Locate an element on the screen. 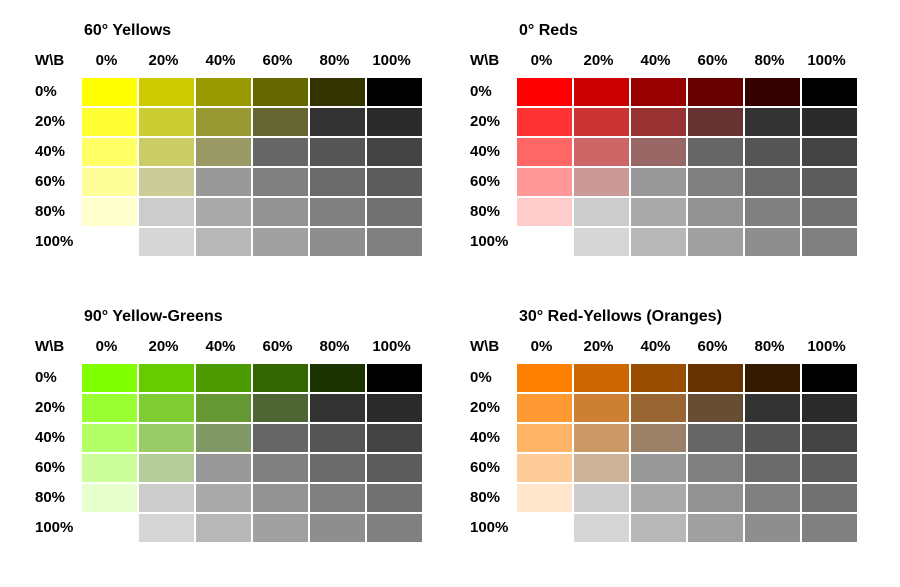  row-label: 60% is located at coordinates (485, 467).